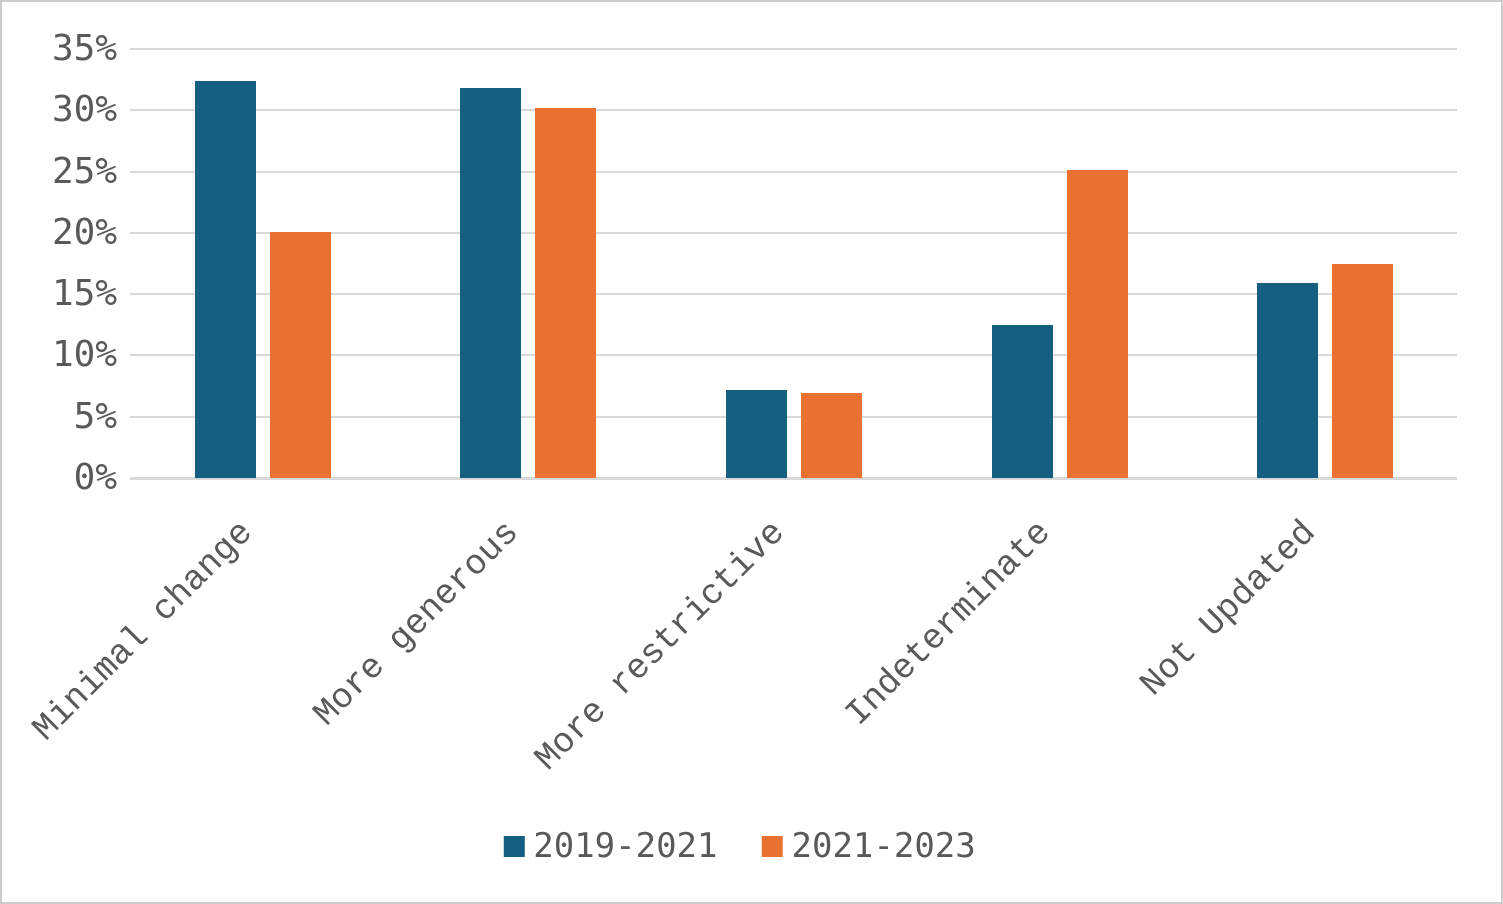  What do you see at coordinates (1288, 380) in the screenshot?
I see `bar-2019-2021-not-updated` at bounding box center [1288, 380].